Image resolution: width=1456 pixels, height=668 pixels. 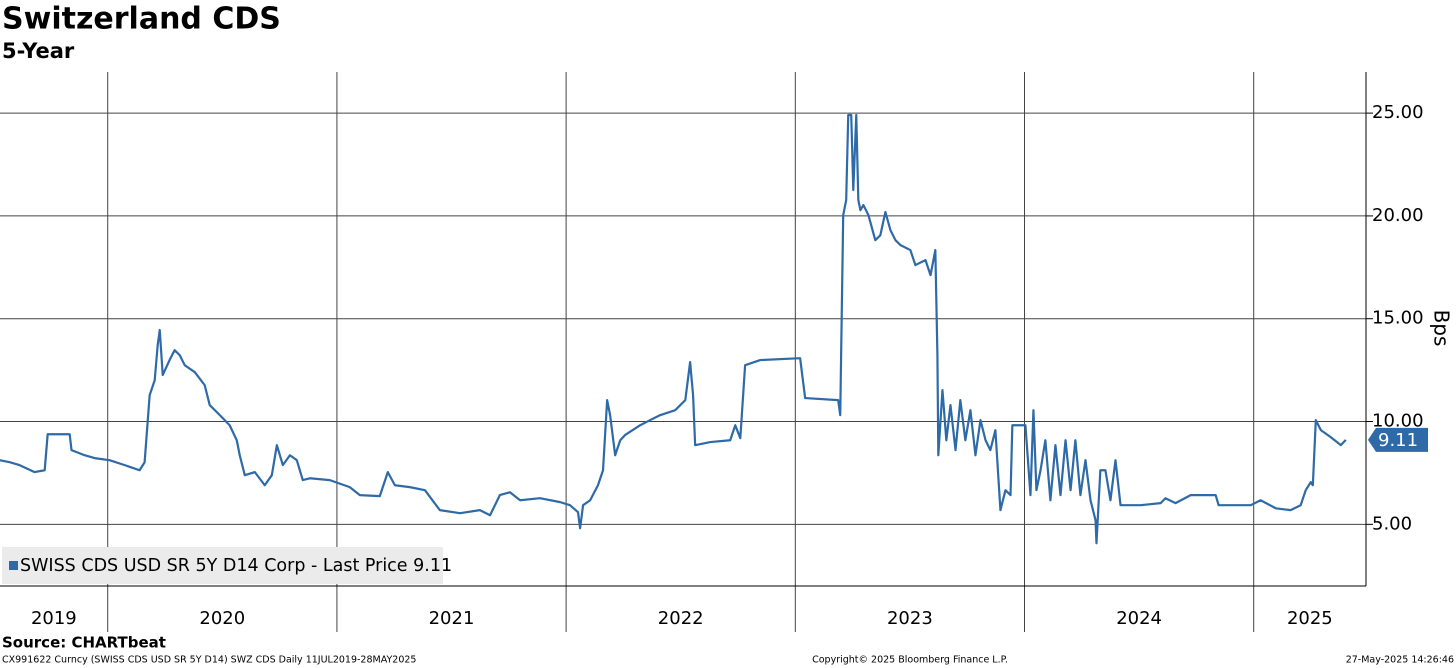 I want to click on y-axis-label: Bps, so click(x=1442, y=328).